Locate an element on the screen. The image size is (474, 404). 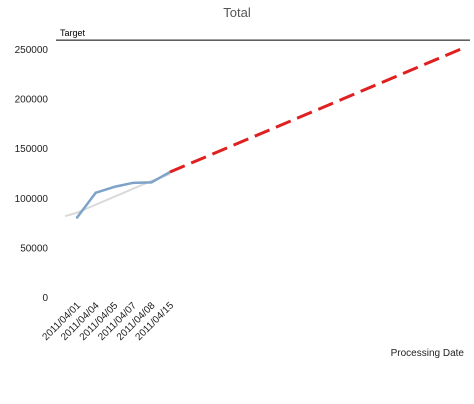
trendline is located at coordinates (117, 195).